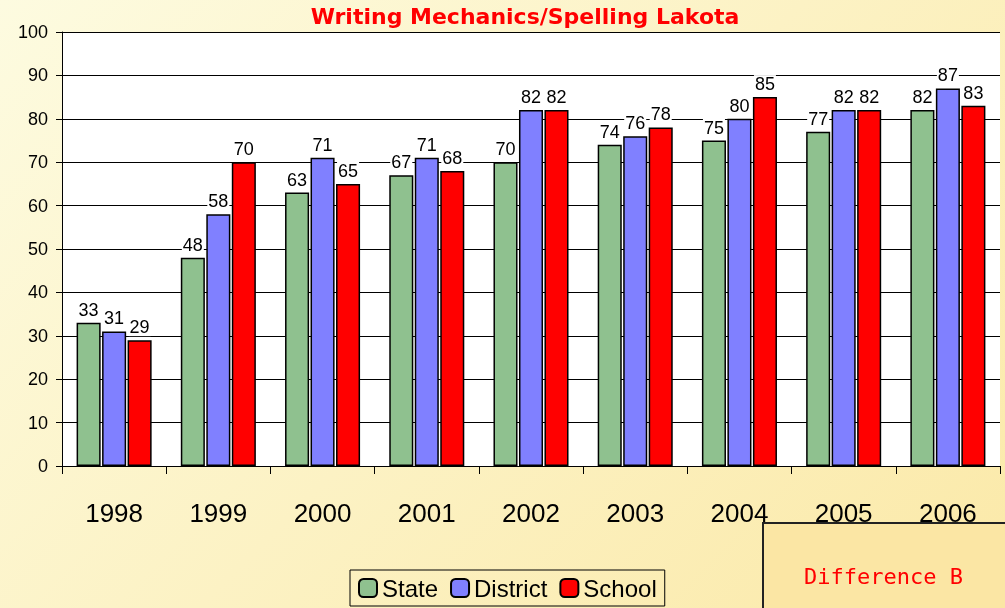 The height and width of the screenshot is (608, 1005). Describe the element at coordinates (37, 162) in the screenshot. I see `y-tick-label: 70` at that location.